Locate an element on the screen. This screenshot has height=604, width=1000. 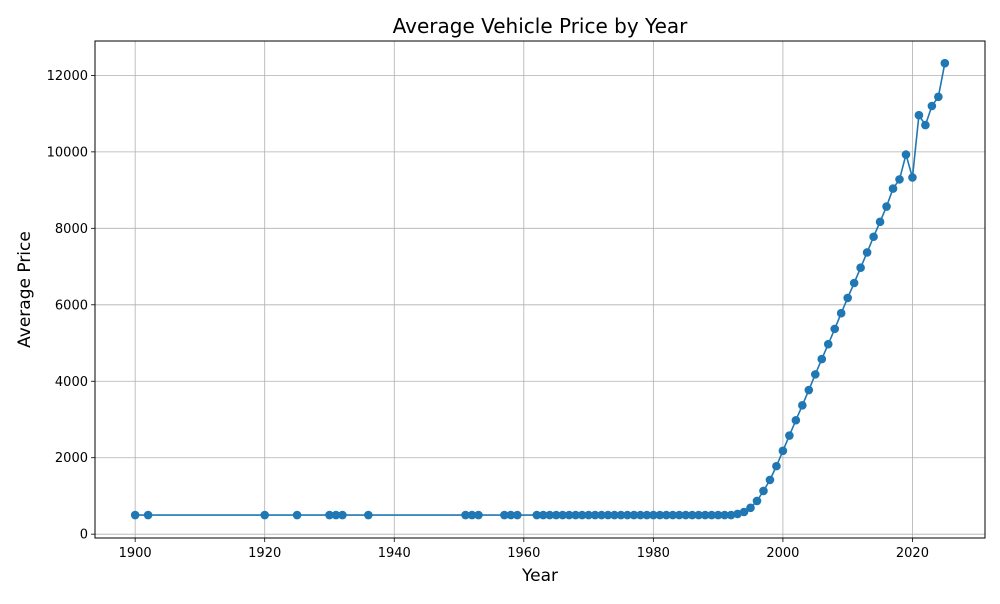
x-tick-label: 1900 is located at coordinates (135, 553).